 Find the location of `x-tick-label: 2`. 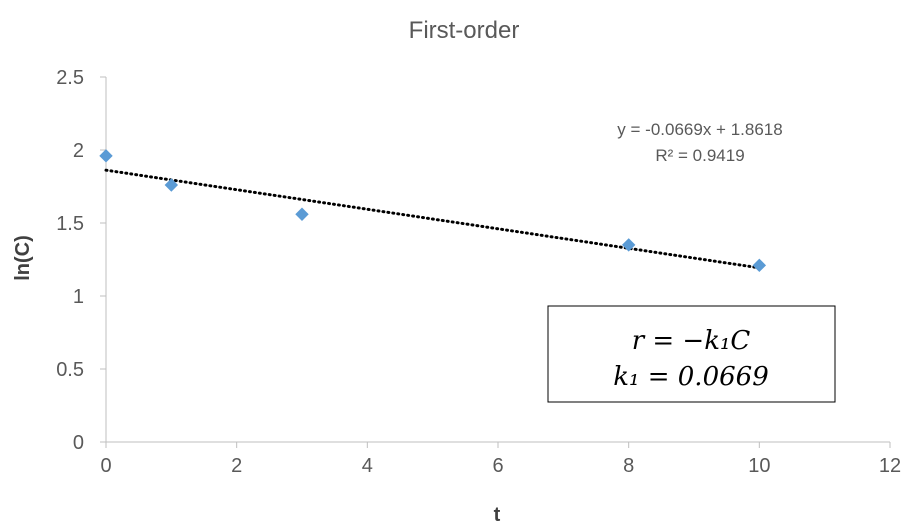

x-tick-label: 2 is located at coordinates (236, 466).